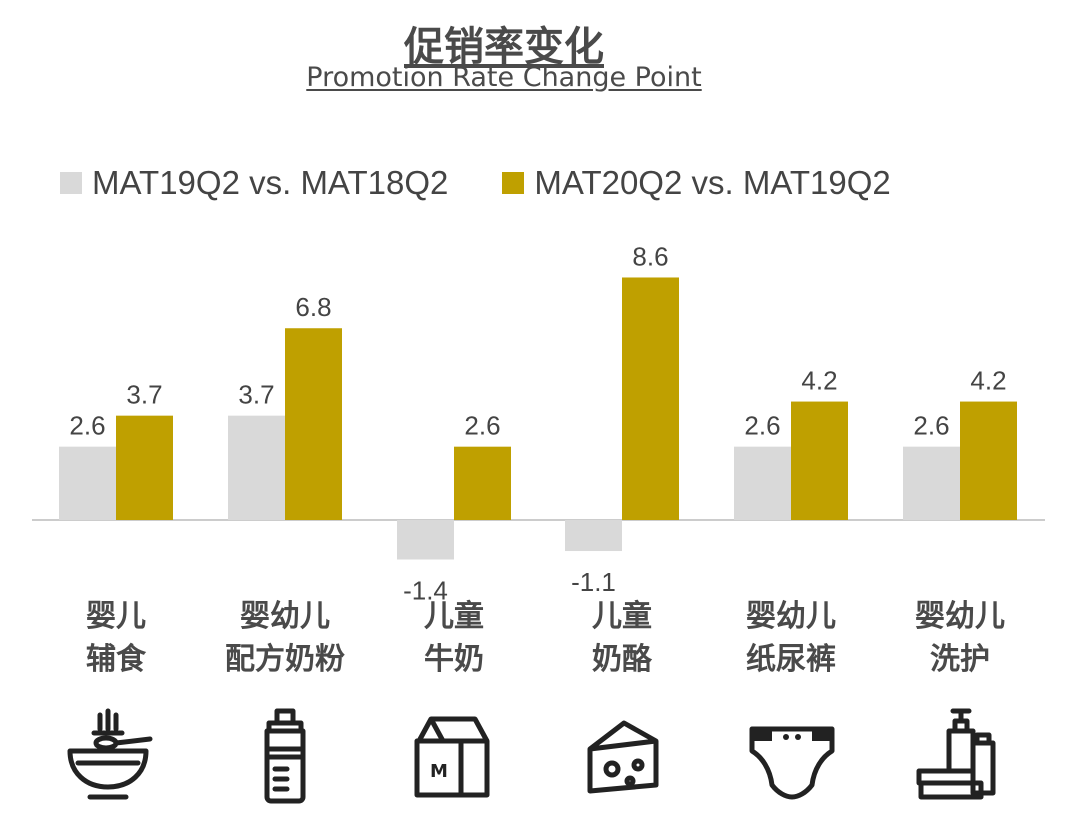  Describe the element at coordinates (622, 616) in the screenshot. I see `category-label-3-line-0: 儿童` at that location.